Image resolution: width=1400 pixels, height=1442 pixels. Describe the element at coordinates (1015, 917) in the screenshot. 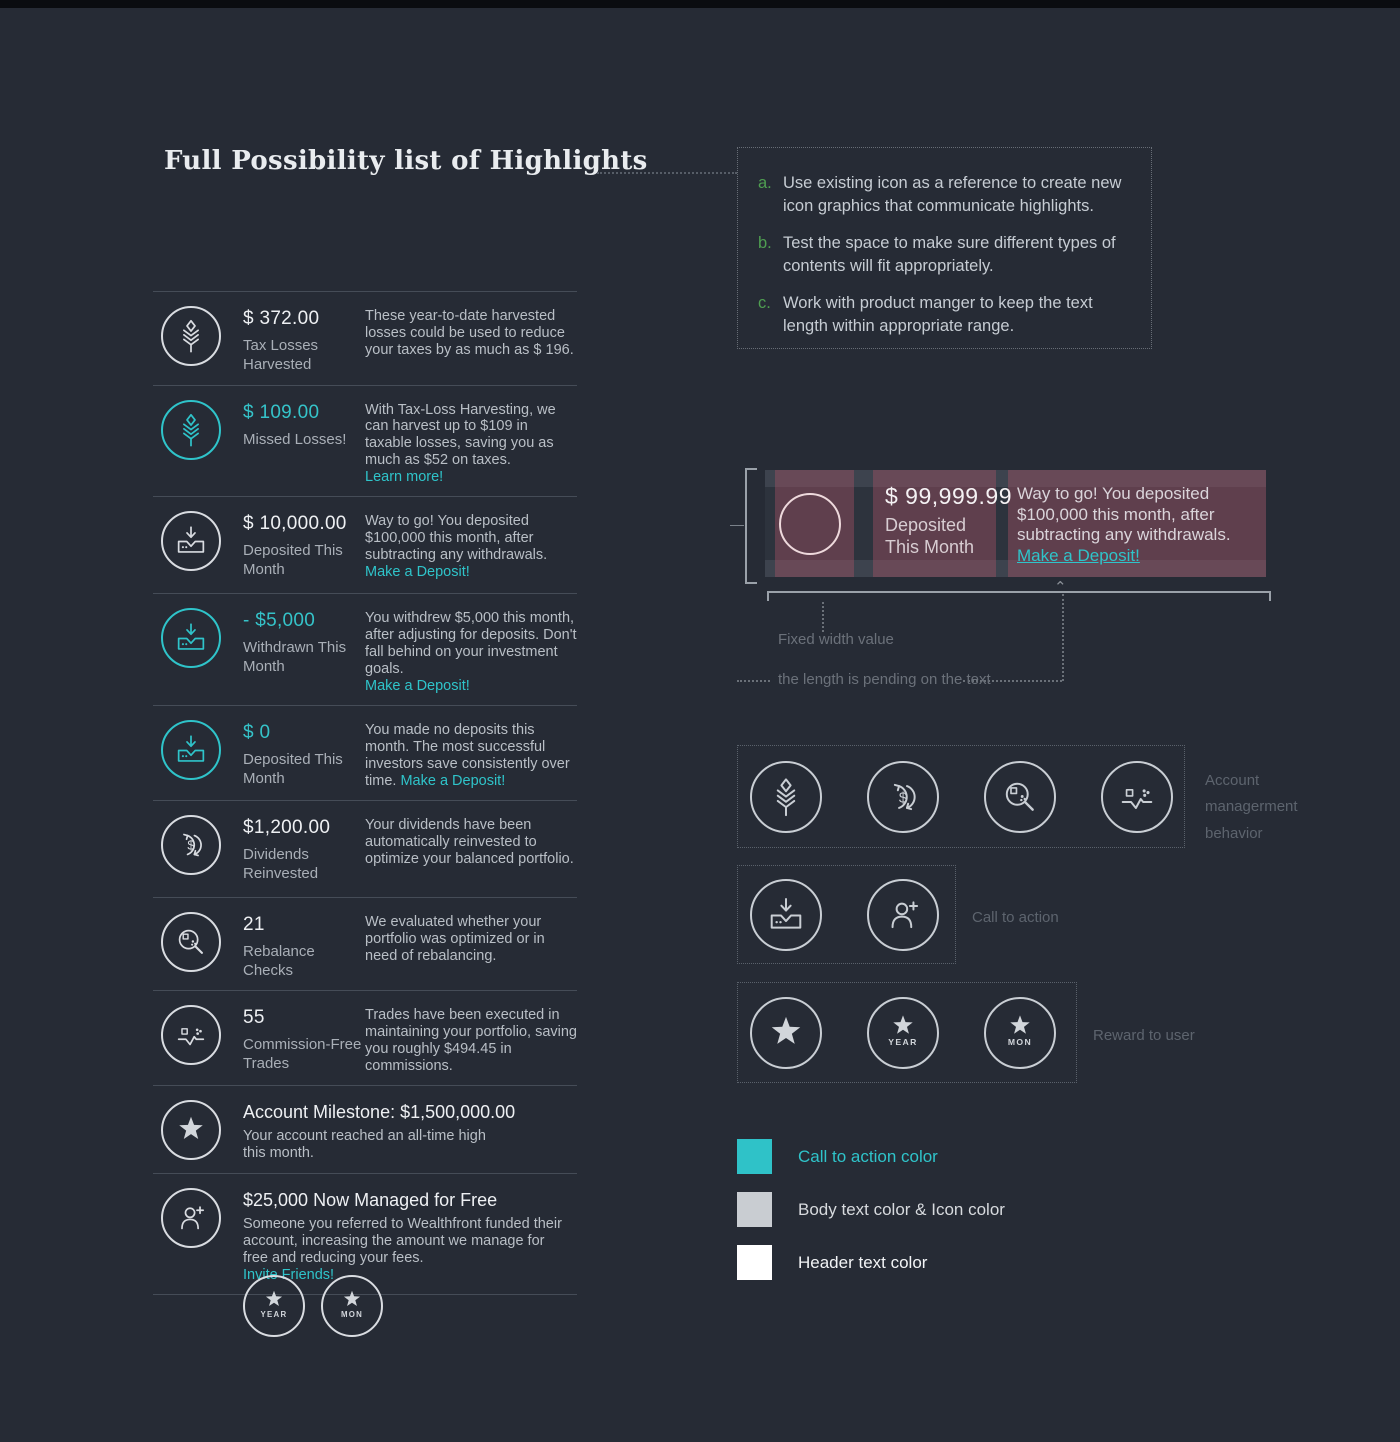

I see `call-to-action-label: Call to action` at that location.